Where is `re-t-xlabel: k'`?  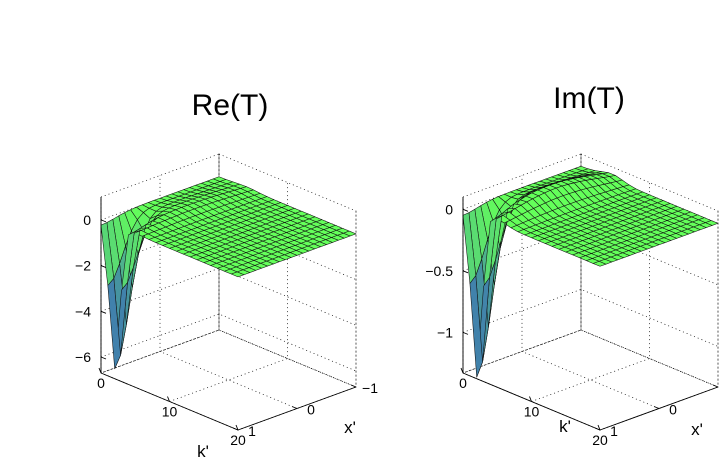
re-t-xlabel: k' is located at coordinates (203, 451).